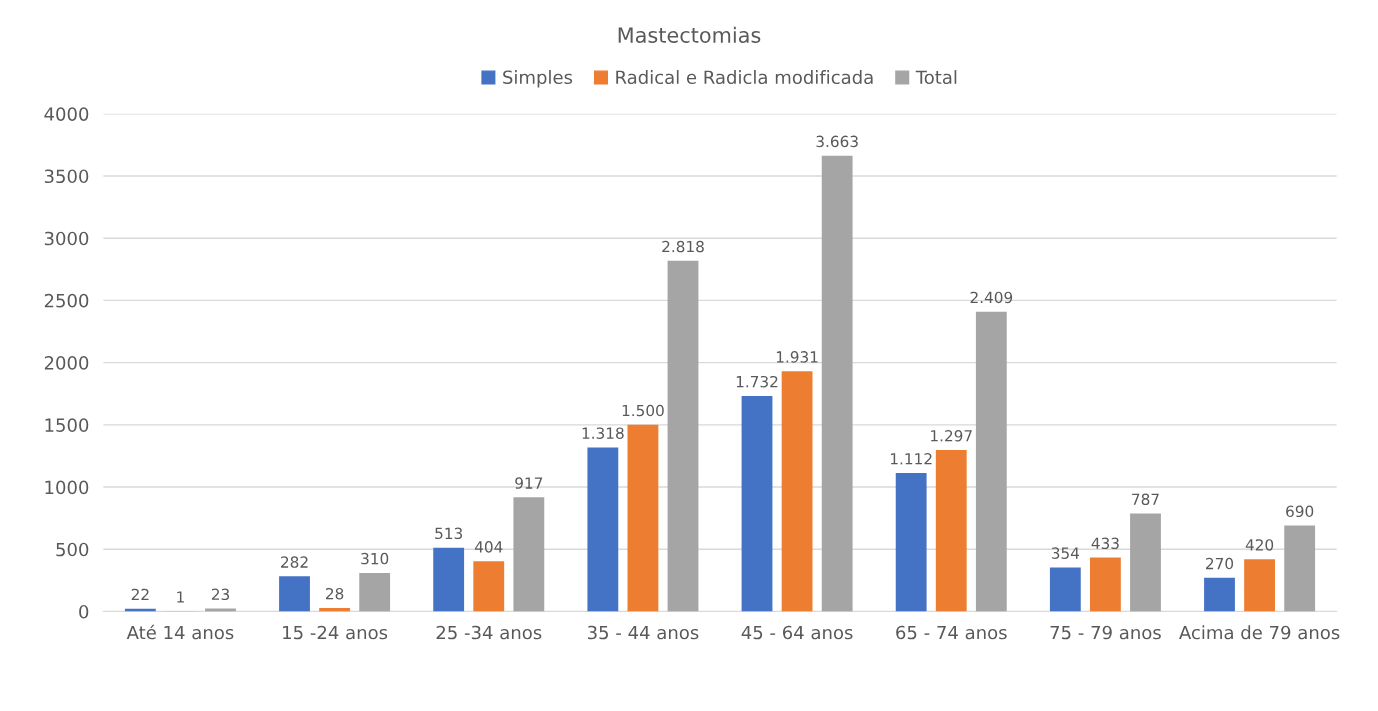  What do you see at coordinates (951, 632) in the screenshot?
I see `x-tick-label: 65 - 74 anos` at bounding box center [951, 632].